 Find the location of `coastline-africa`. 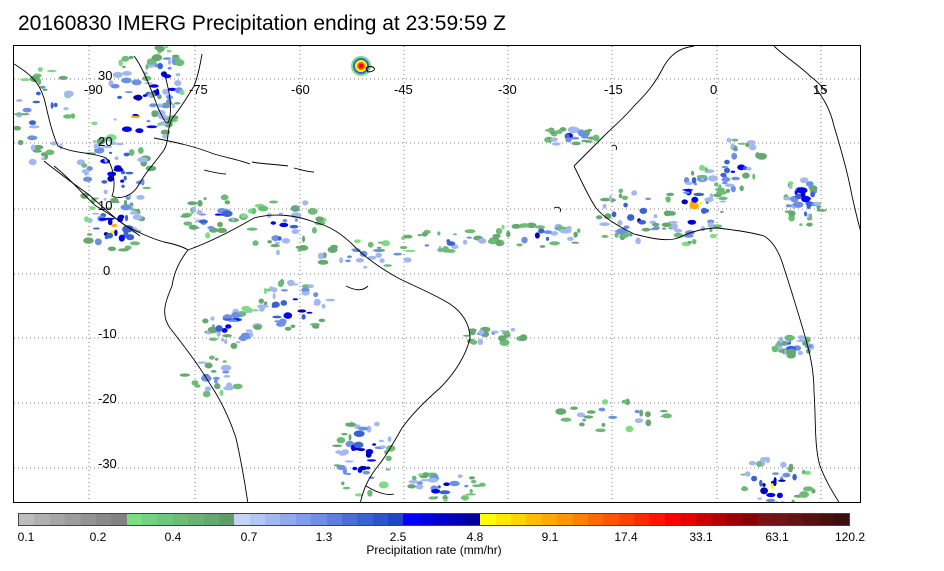

coastline-africa is located at coordinates (634, 106).